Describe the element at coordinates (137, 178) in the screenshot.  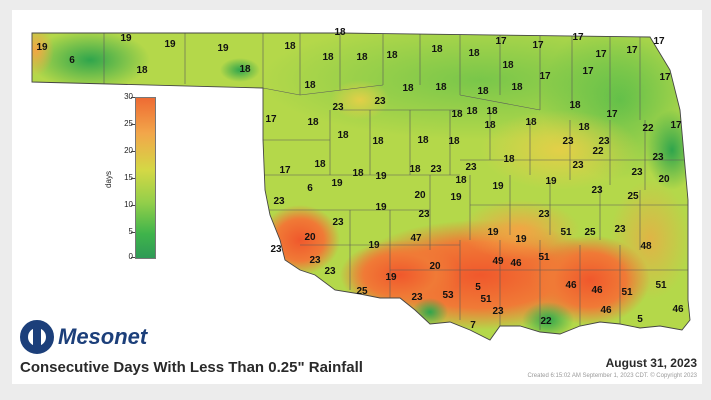
I see `color-legend: 30 25 20 15 10 5 0 days` at that location.